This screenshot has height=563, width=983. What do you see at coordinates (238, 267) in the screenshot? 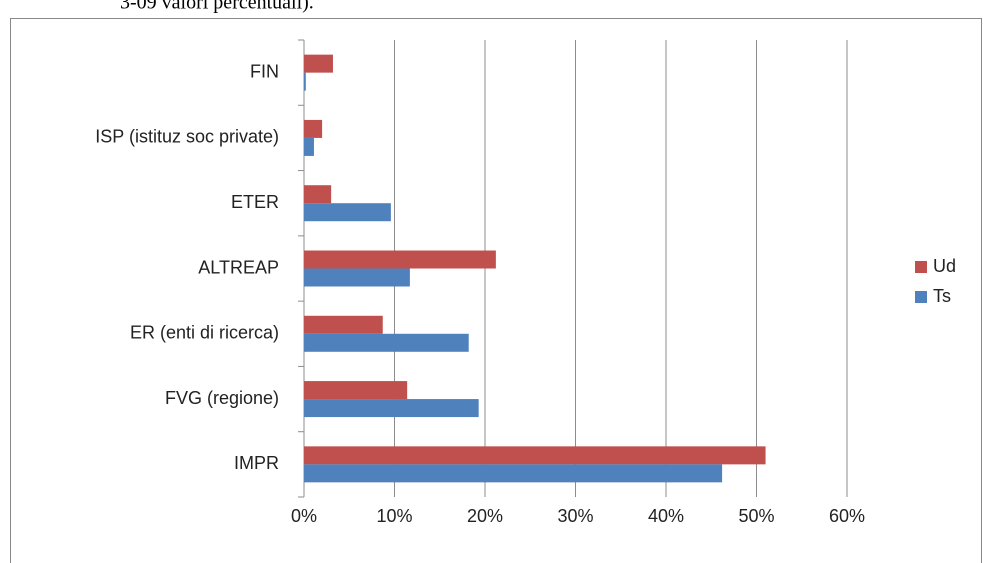
I see `y-tick-label: ALTREAP` at bounding box center [238, 267].